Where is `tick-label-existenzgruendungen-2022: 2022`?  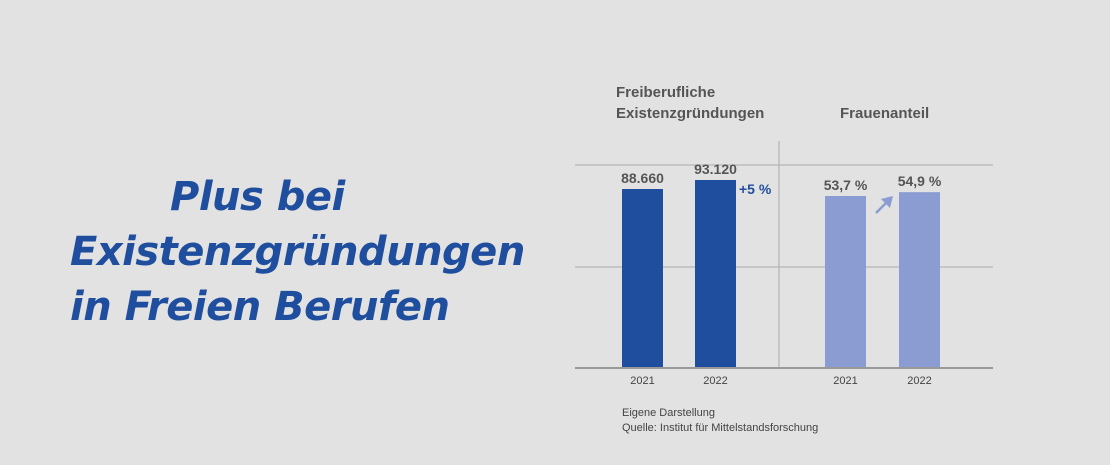 tick-label-existenzgruendungen-2022: 2022 is located at coordinates (715, 381).